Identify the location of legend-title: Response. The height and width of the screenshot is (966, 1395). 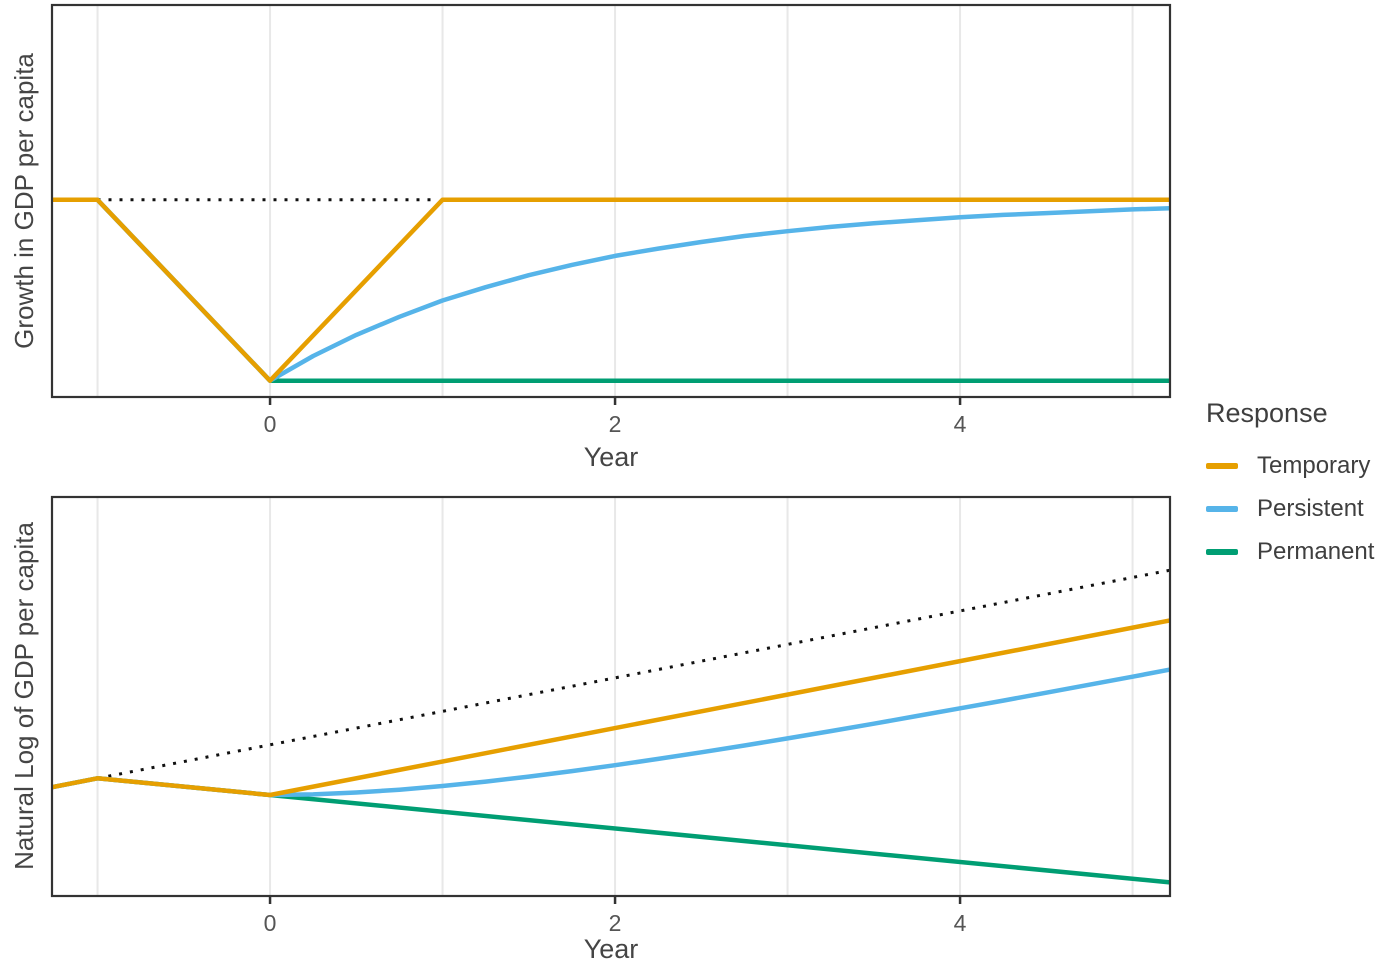
(1267, 413).